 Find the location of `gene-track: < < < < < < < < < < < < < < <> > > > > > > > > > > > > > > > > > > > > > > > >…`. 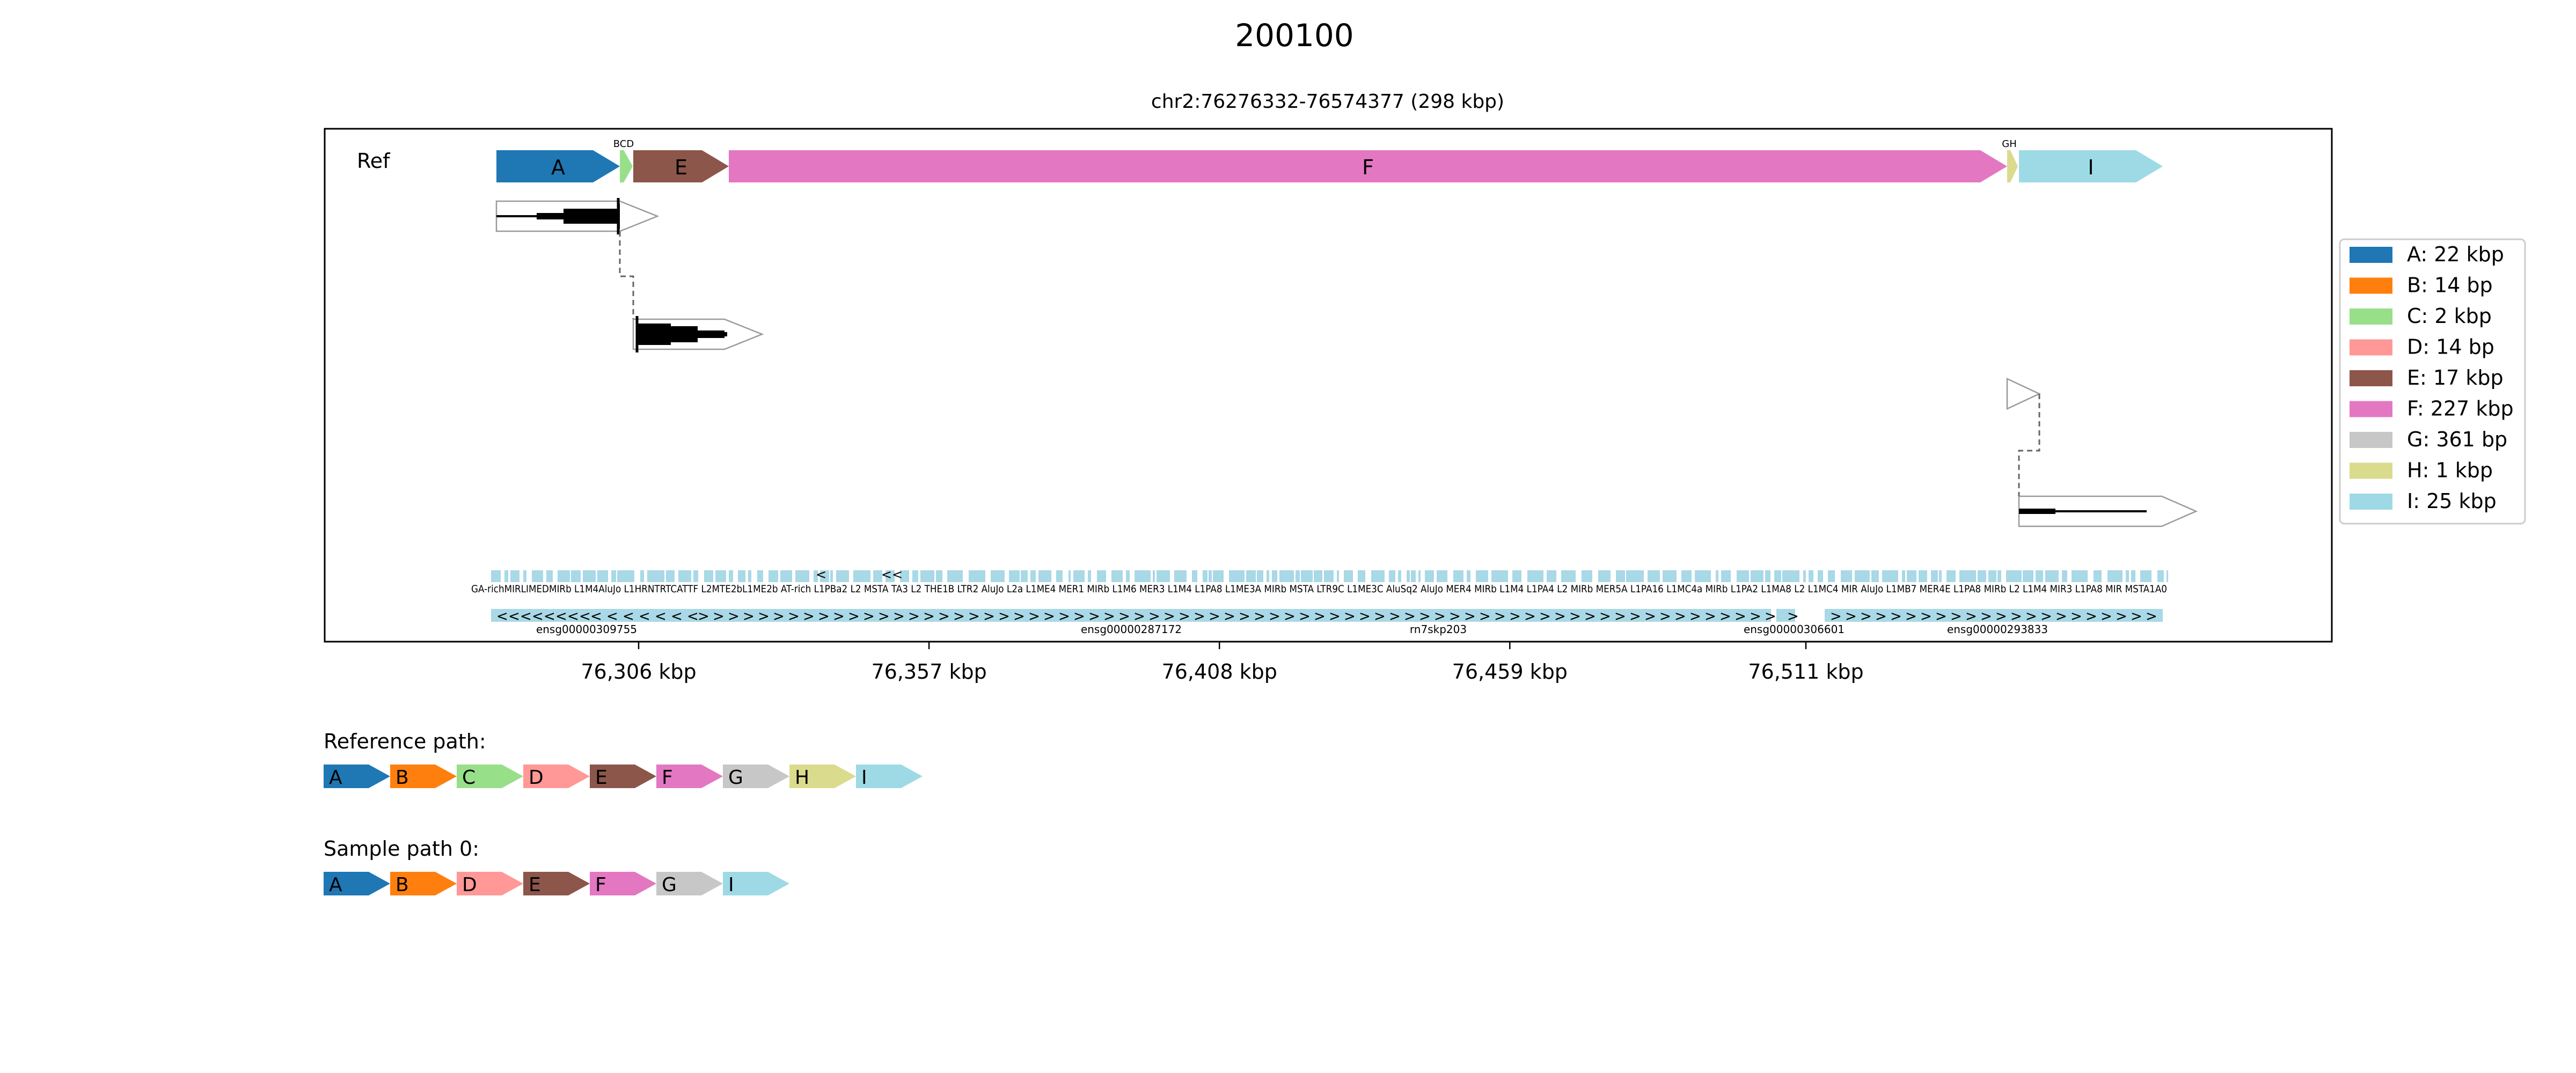

gene-track: < < < < < < < < < < < < < < <> > > > > > > > > > > > > > > > > > > > > > > > >… is located at coordinates (1327, 622).